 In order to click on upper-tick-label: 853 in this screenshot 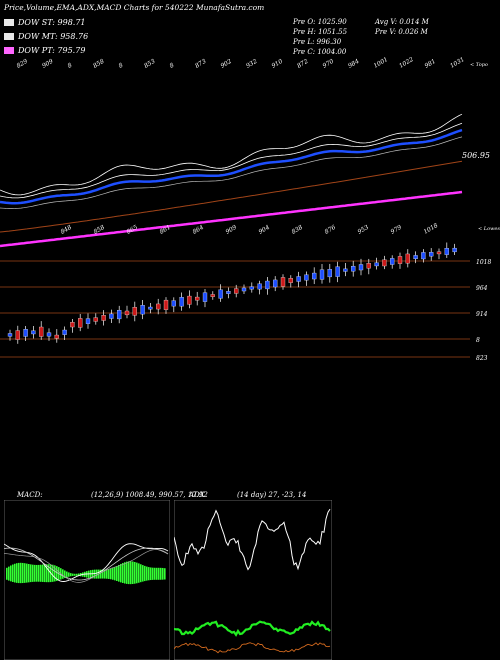, I will do `click(150, 64)`.